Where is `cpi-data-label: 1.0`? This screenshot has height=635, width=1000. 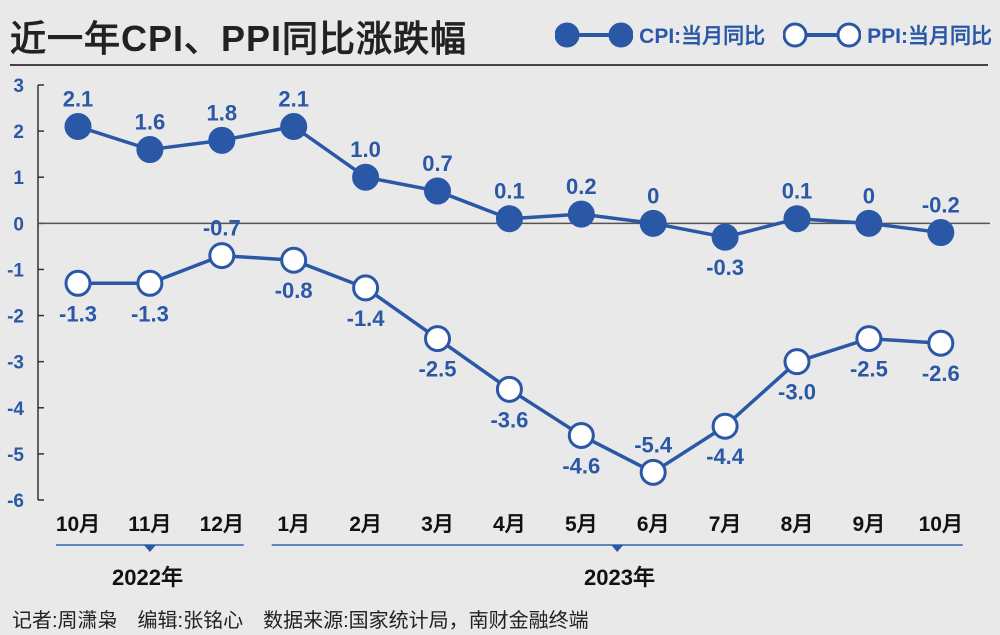 cpi-data-label: 1.0 is located at coordinates (365, 149).